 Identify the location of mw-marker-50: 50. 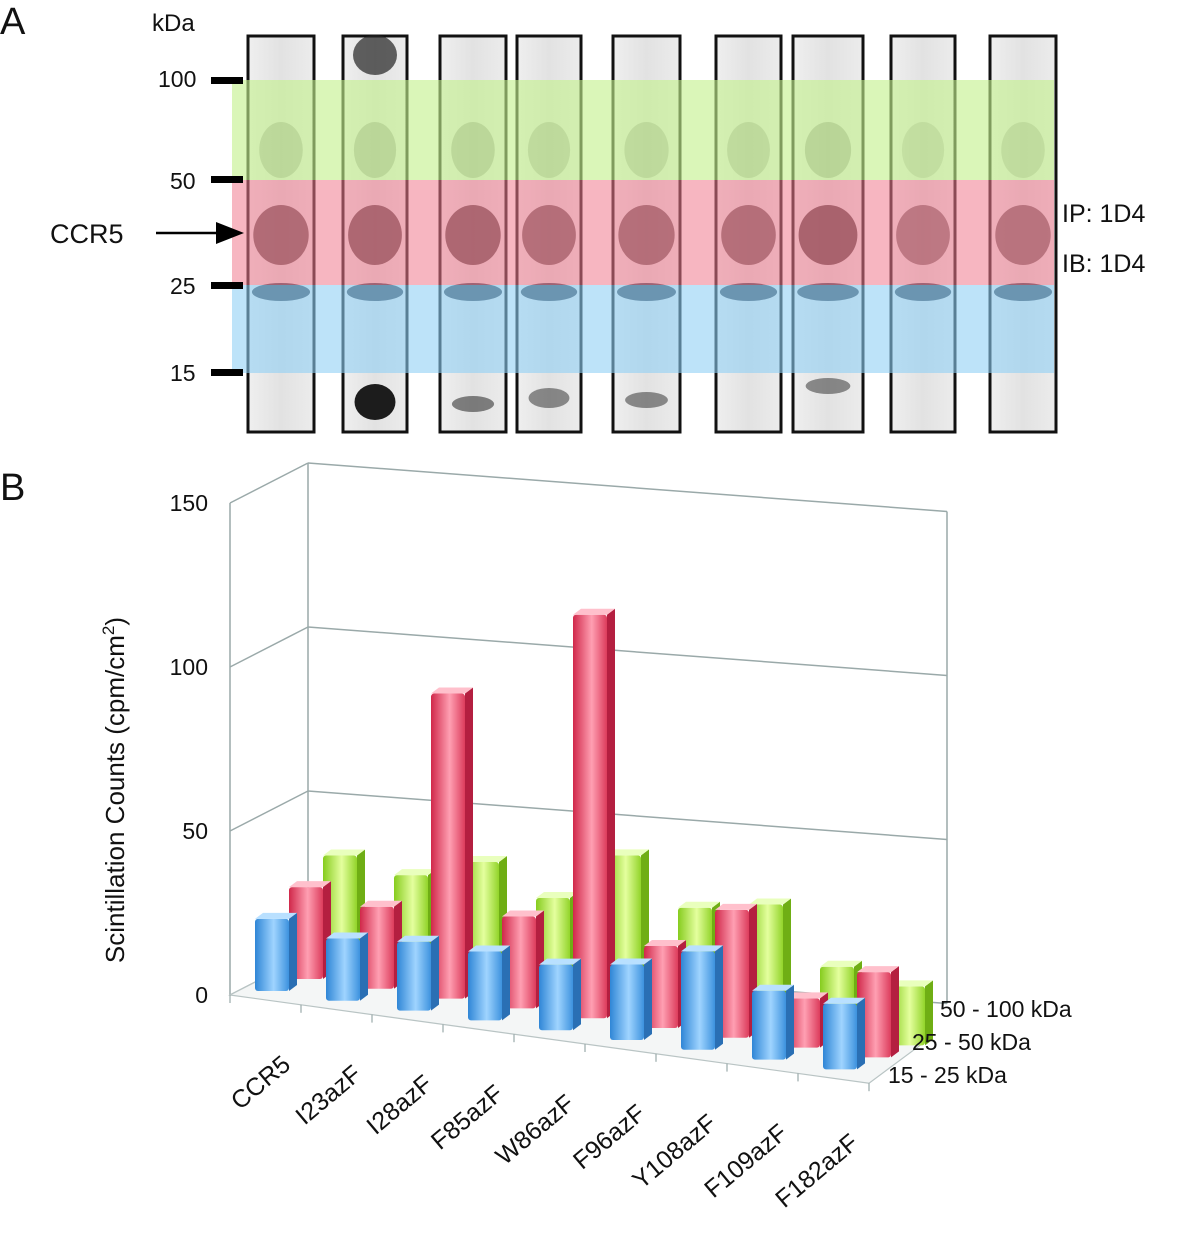
(206, 181).